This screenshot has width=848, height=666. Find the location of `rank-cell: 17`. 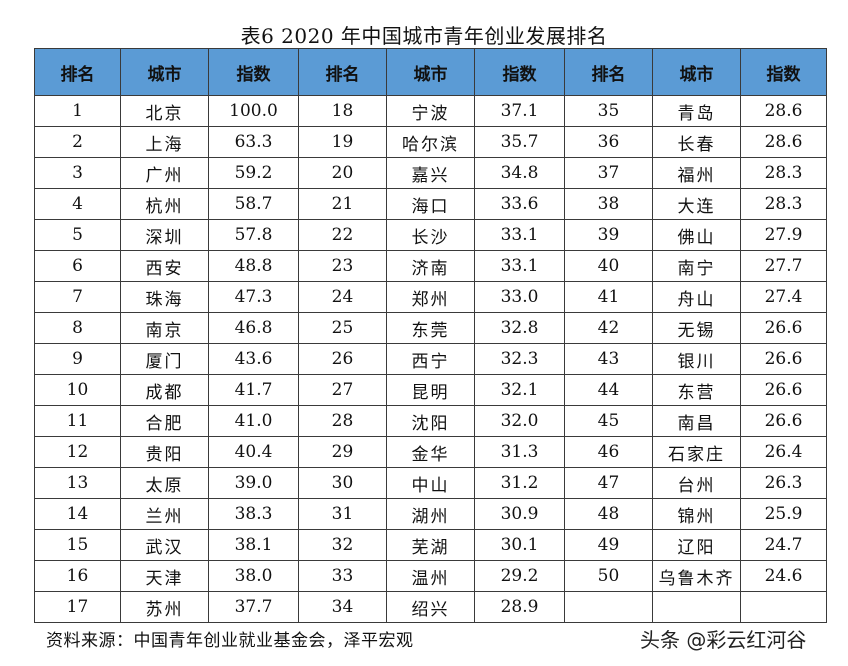

rank-cell: 17 is located at coordinates (77, 607).